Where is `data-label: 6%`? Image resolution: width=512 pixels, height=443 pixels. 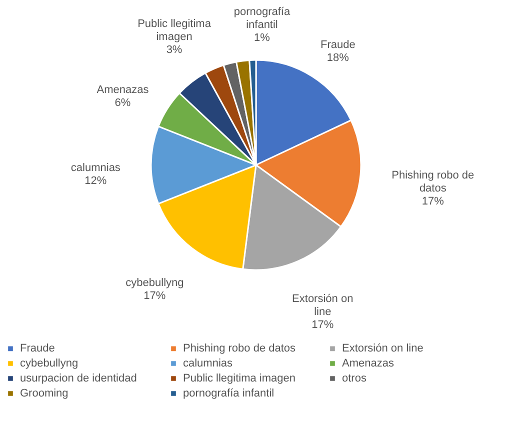 data-label: 6% is located at coordinates (122, 102).